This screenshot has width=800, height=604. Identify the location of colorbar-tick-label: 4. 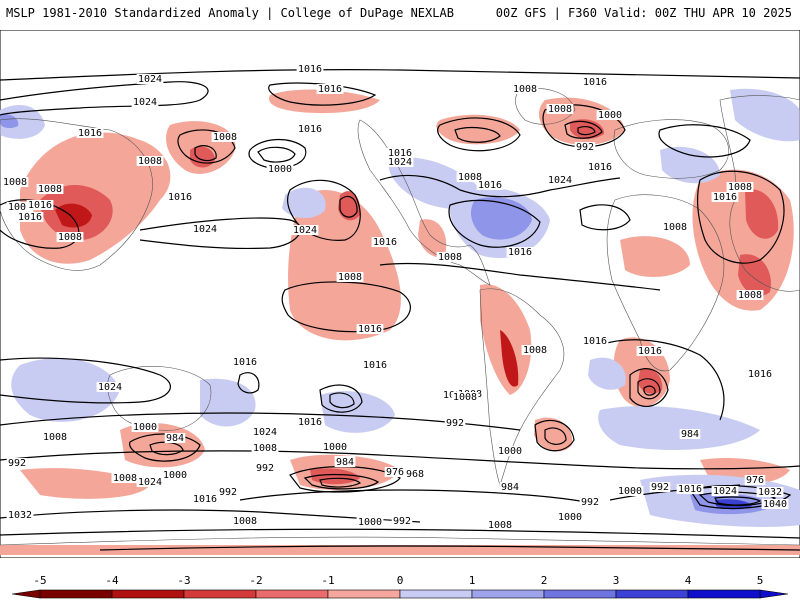
(688, 580).